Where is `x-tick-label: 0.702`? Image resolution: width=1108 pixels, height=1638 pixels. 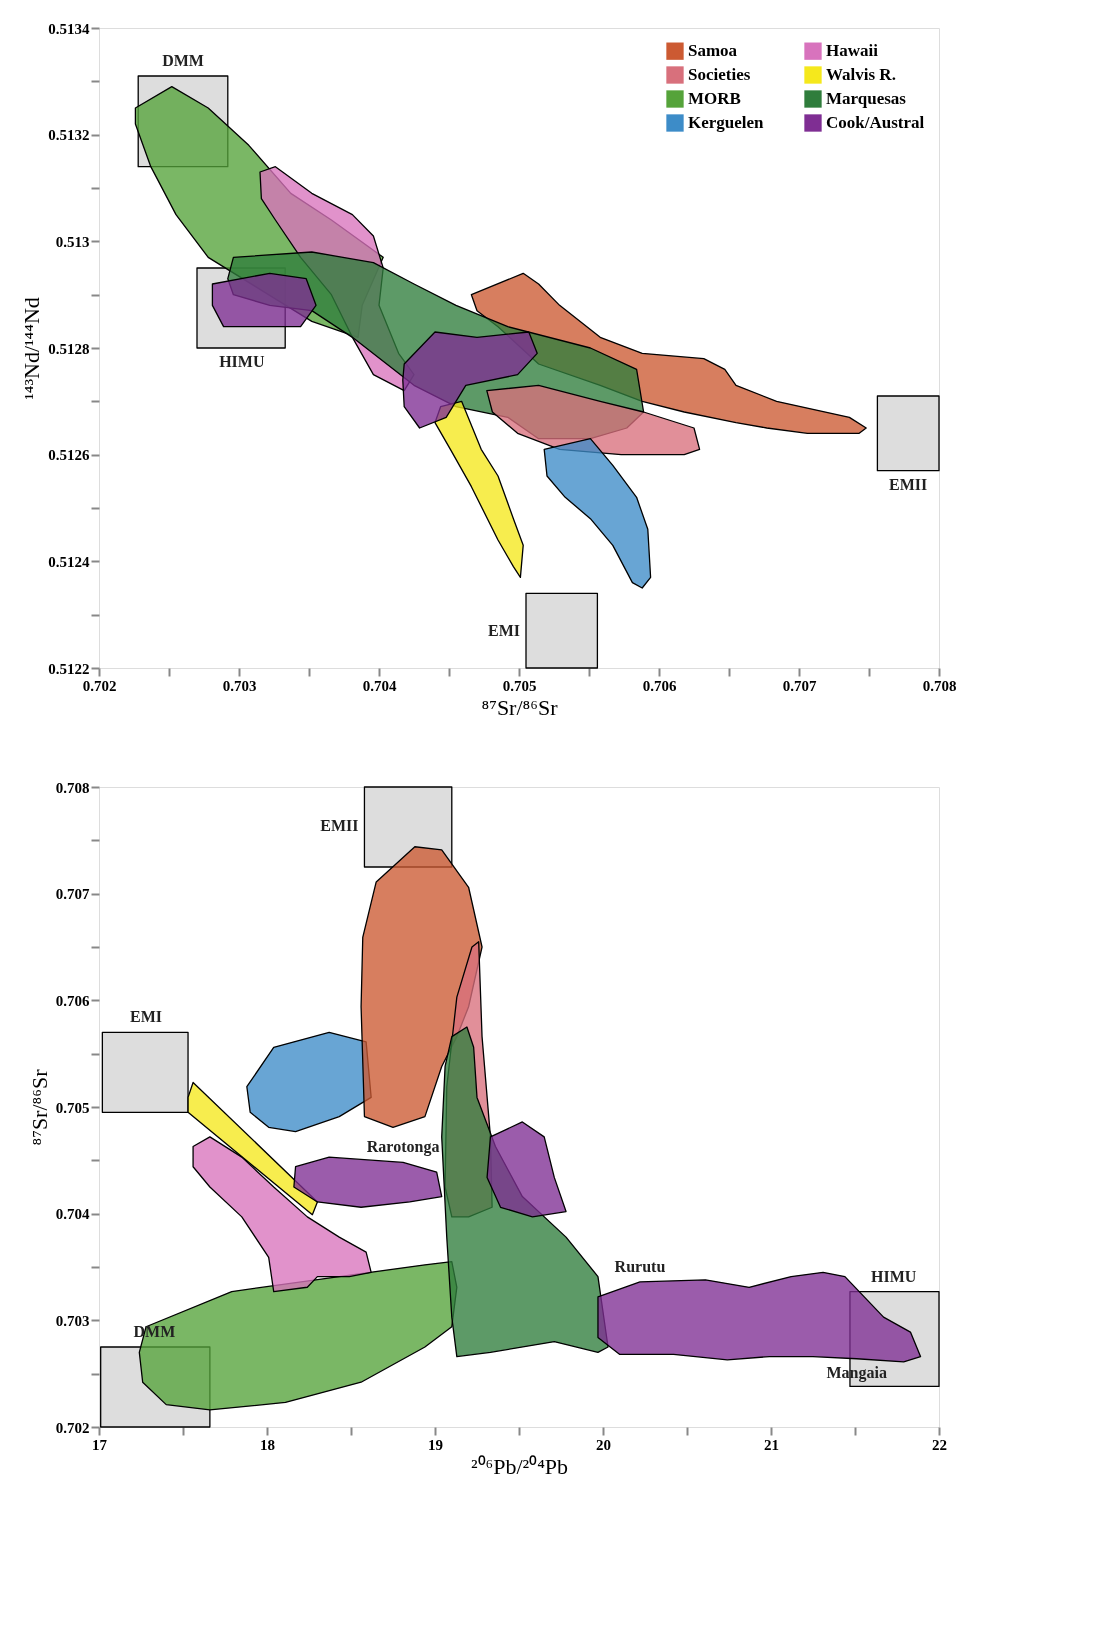 x-tick-label: 0.702 is located at coordinates (99, 685).